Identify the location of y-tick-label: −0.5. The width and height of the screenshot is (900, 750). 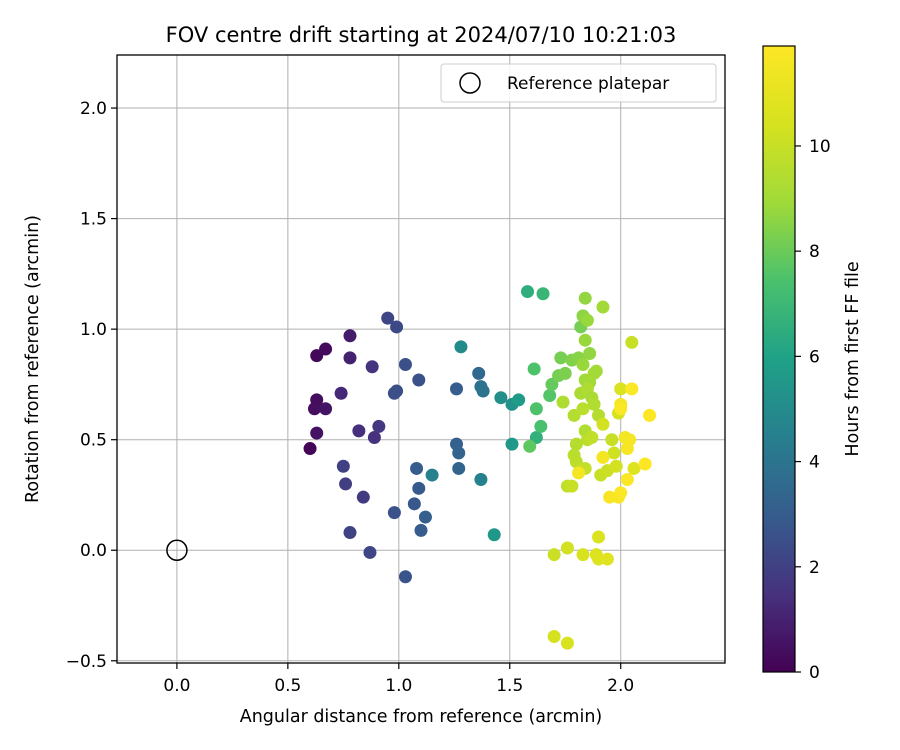
(86, 662).